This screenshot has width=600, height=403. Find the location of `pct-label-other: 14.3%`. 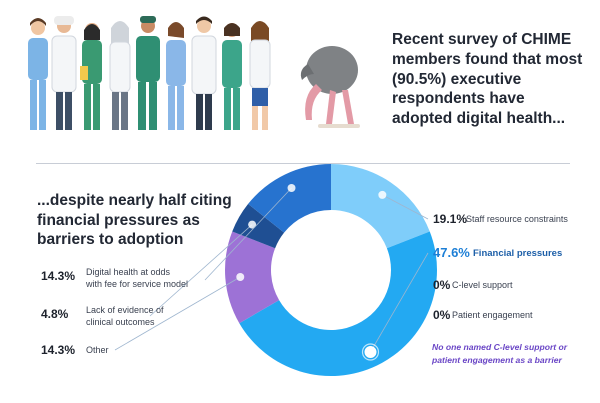

pct-label-other: 14.3% is located at coordinates (58, 350).